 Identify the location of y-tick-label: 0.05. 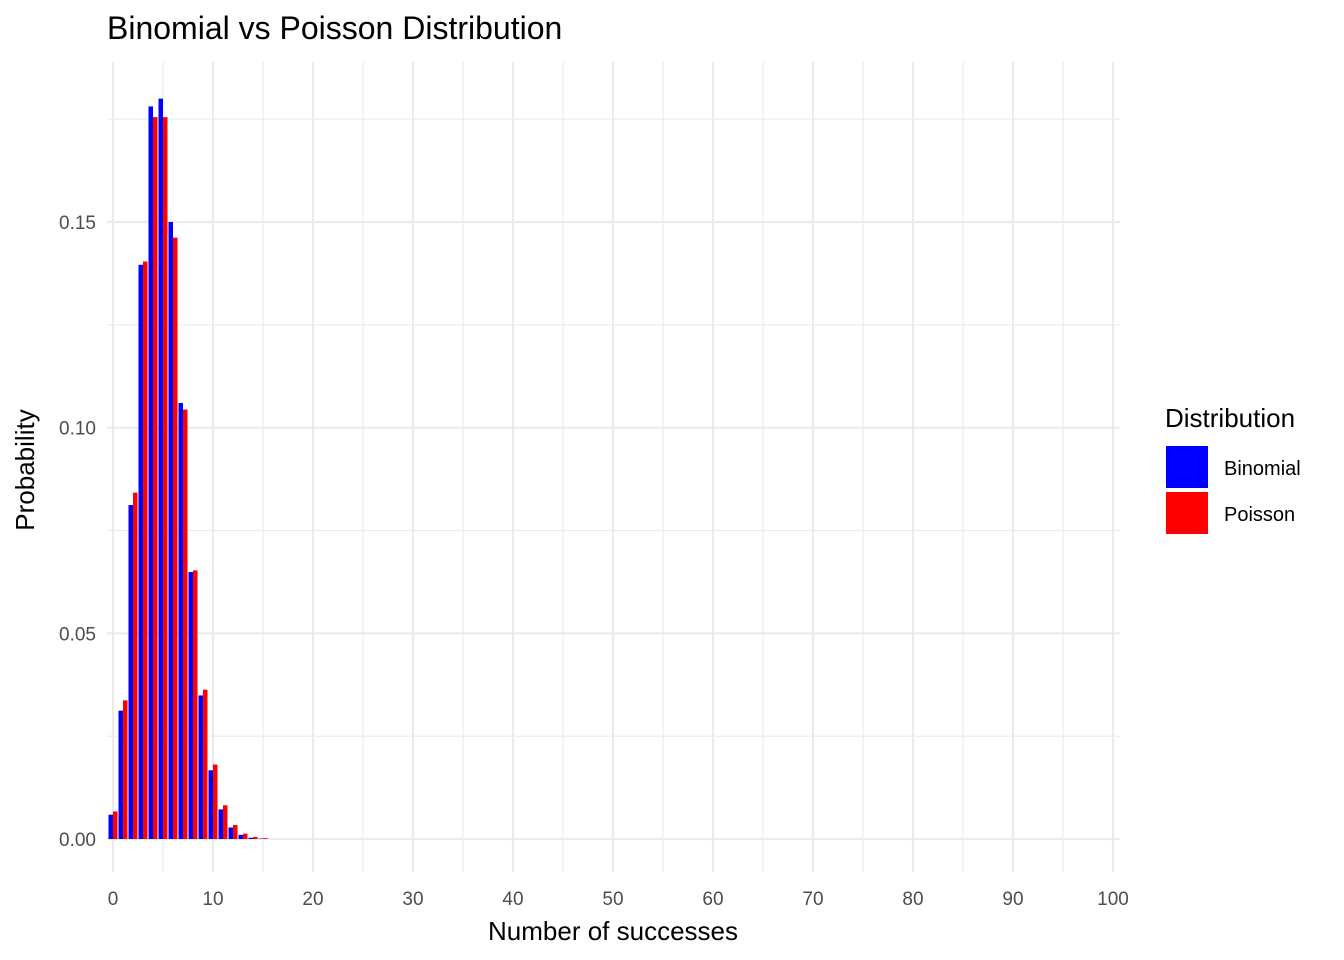
(77, 634).